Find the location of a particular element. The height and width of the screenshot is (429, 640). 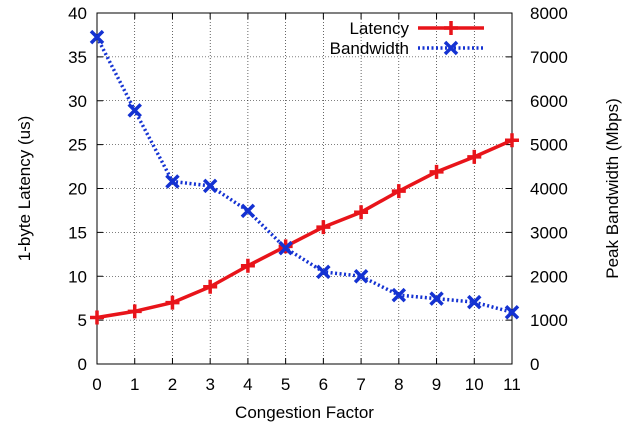

x-tick-label: 2 is located at coordinates (172, 384).